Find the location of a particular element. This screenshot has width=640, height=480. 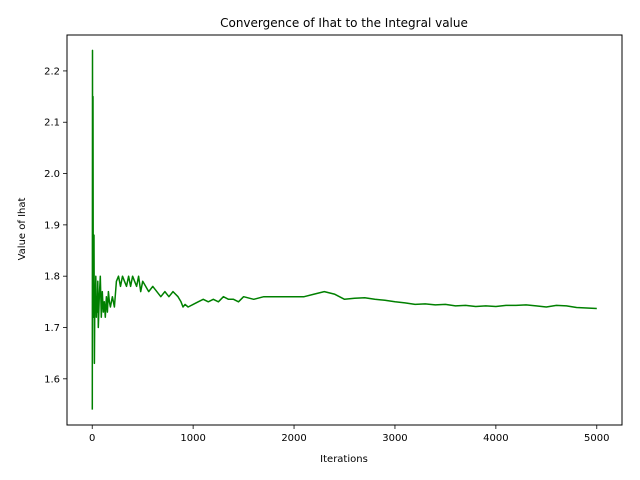

y-tick-label: 2.1 is located at coordinates (52, 123).